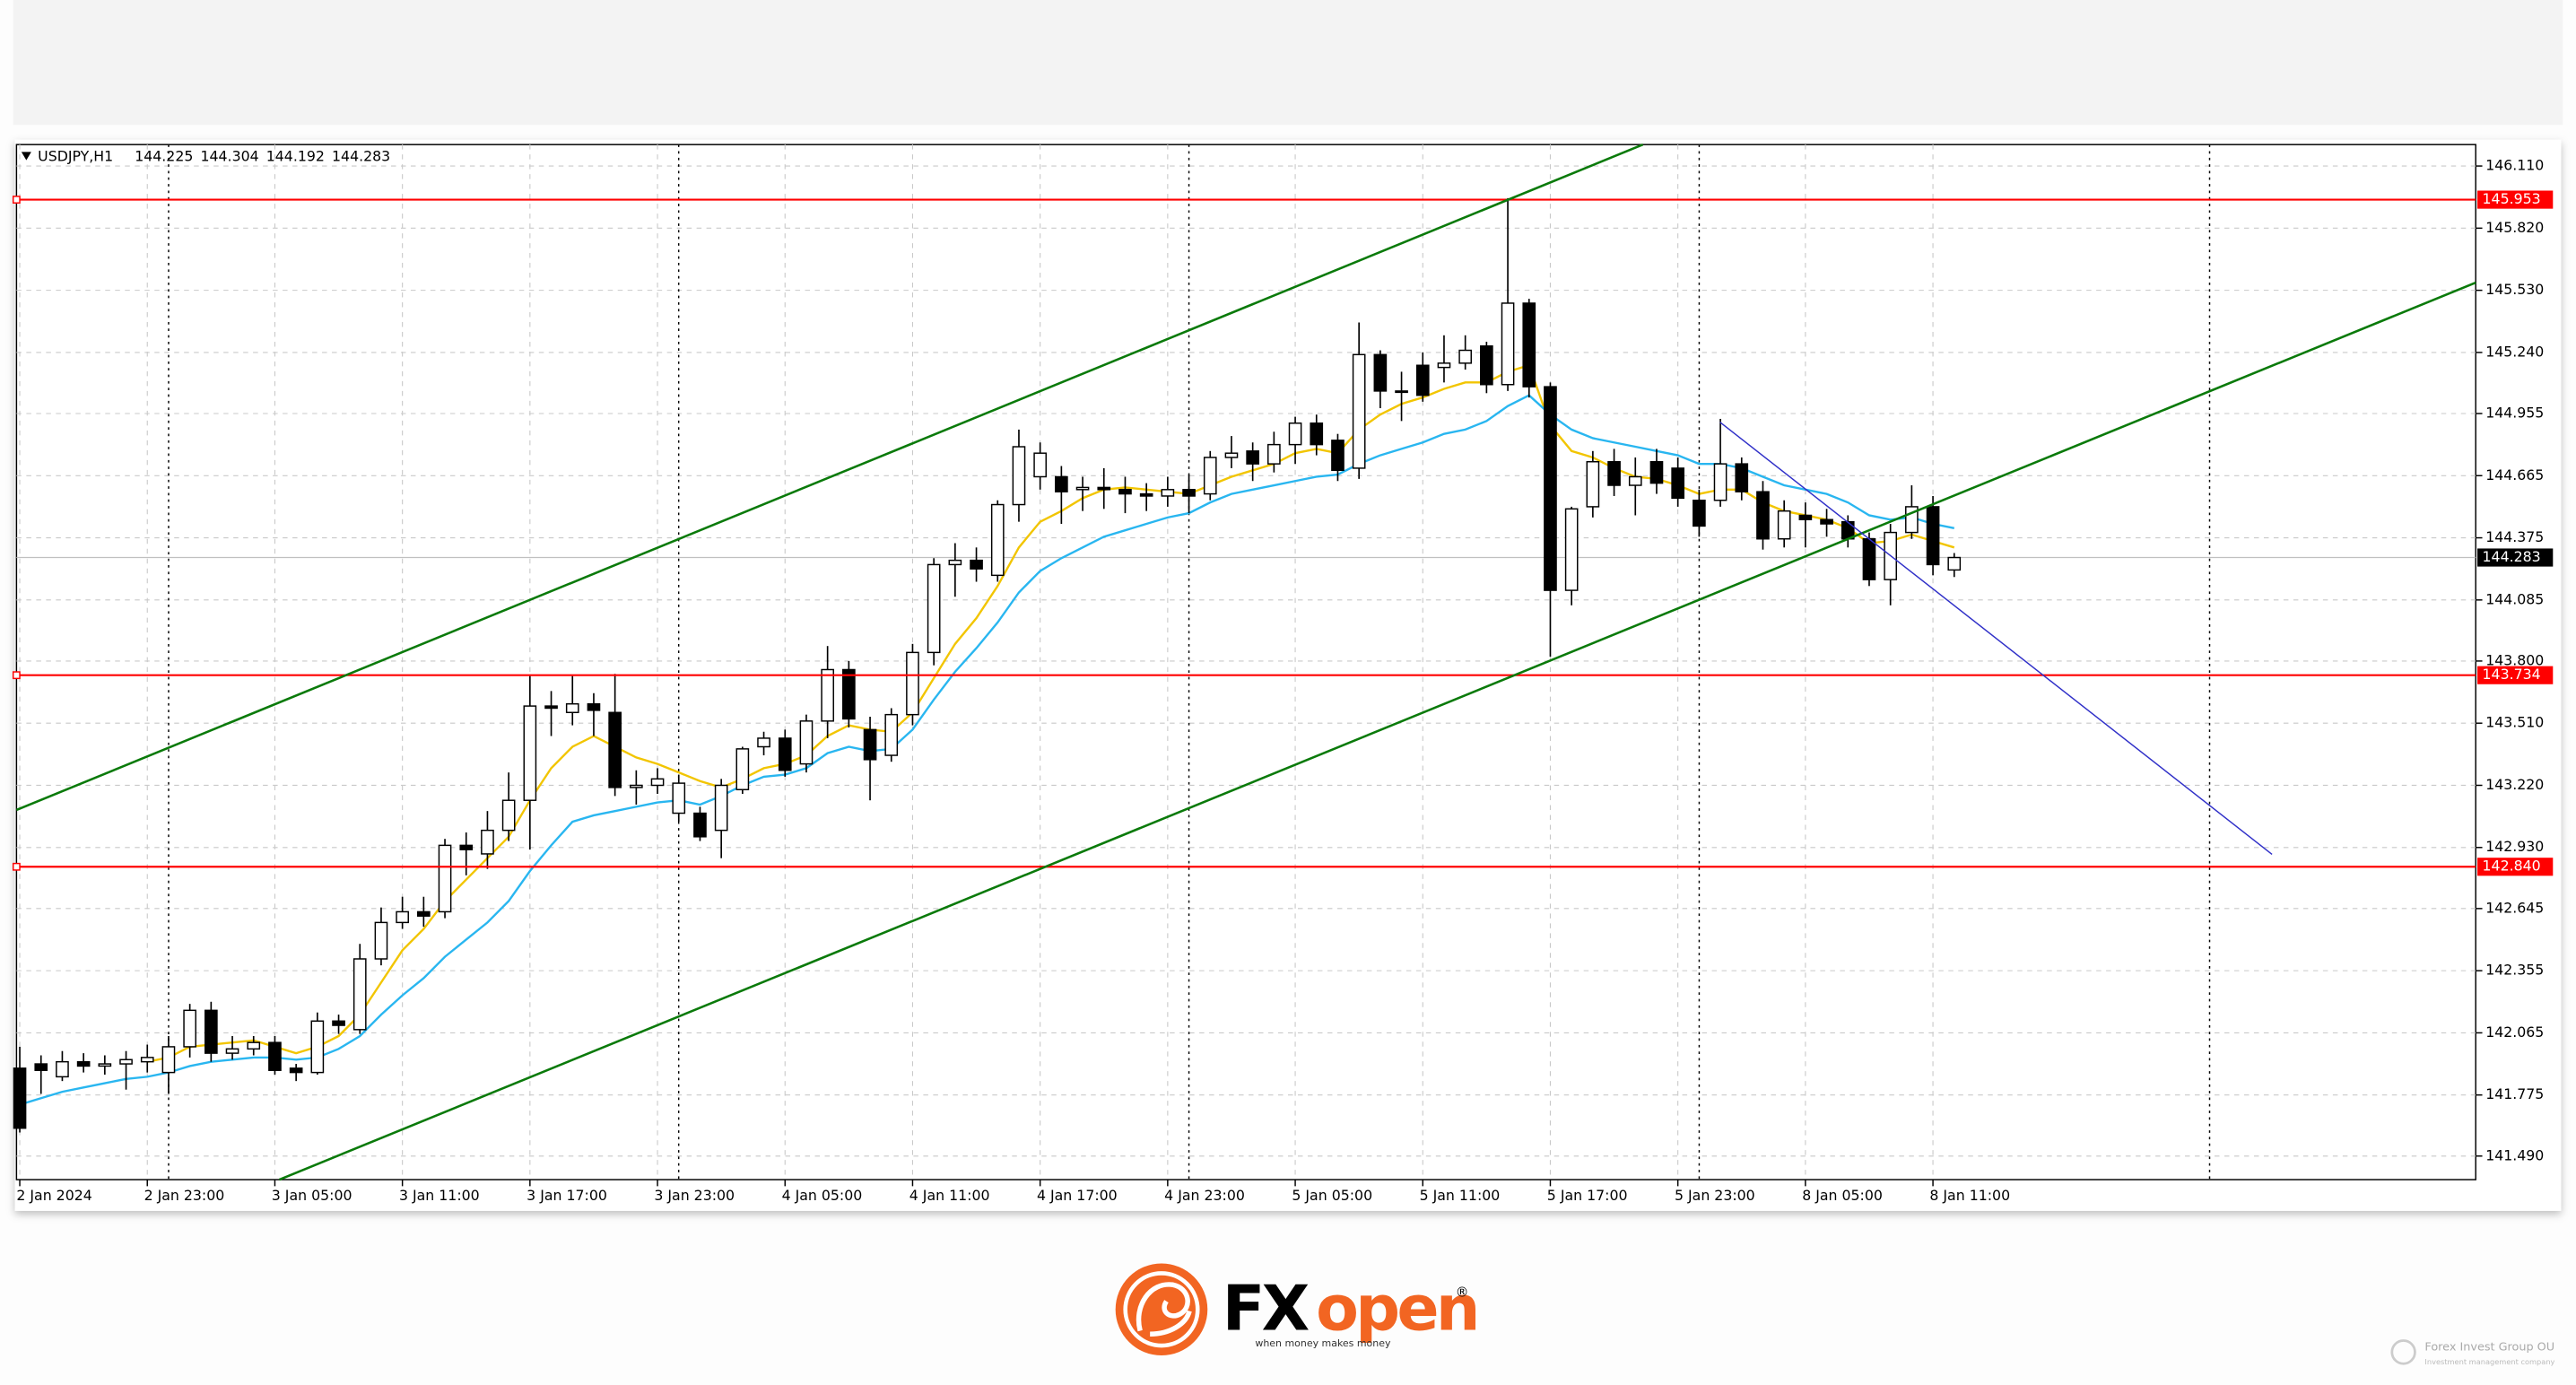  I want to click on trend-line, so click(1996, 638).